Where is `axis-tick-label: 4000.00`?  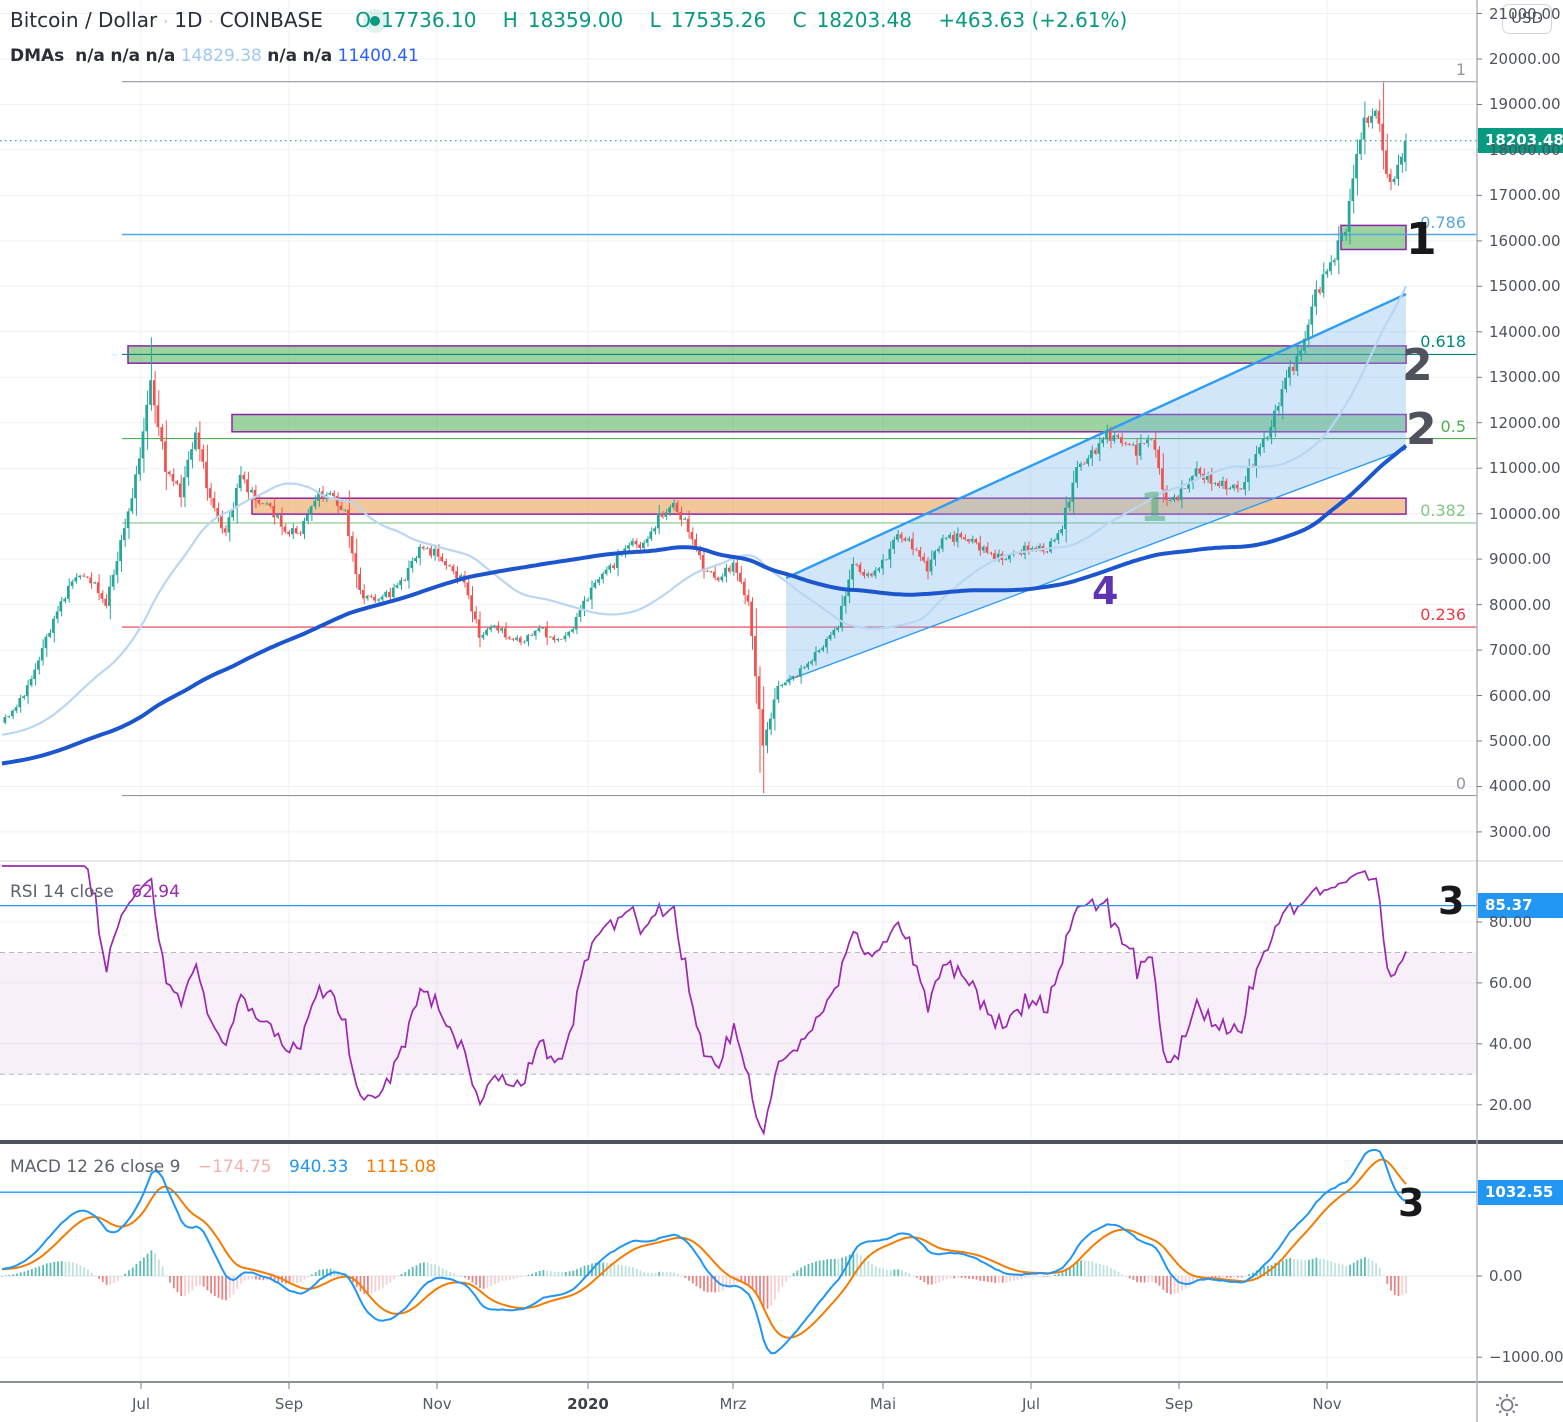
axis-tick-label: 4000.00 is located at coordinates (1520, 786).